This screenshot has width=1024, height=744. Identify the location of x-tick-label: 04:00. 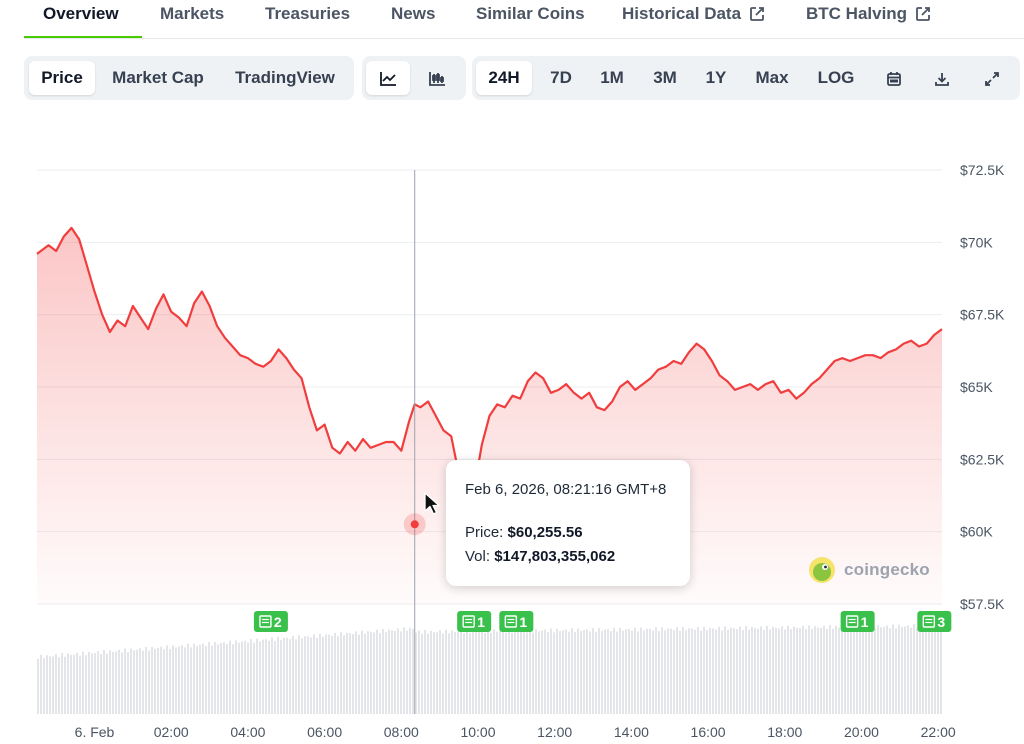
(247, 732).